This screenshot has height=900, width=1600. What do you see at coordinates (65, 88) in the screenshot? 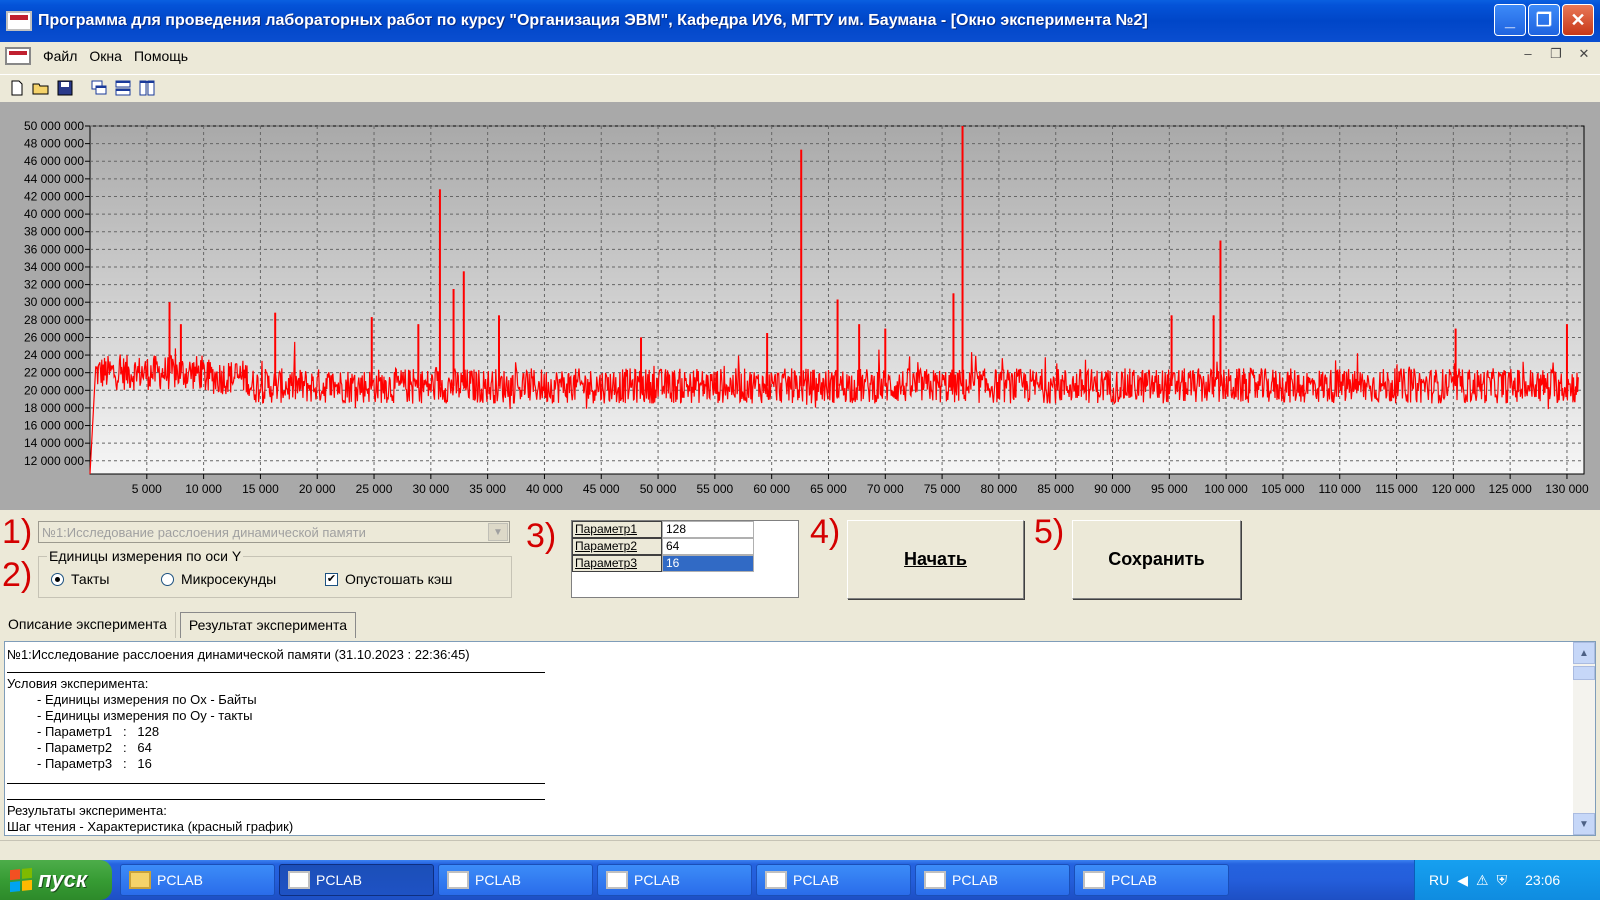
I see `save-disk-icon` at bounding box center [65, 88].